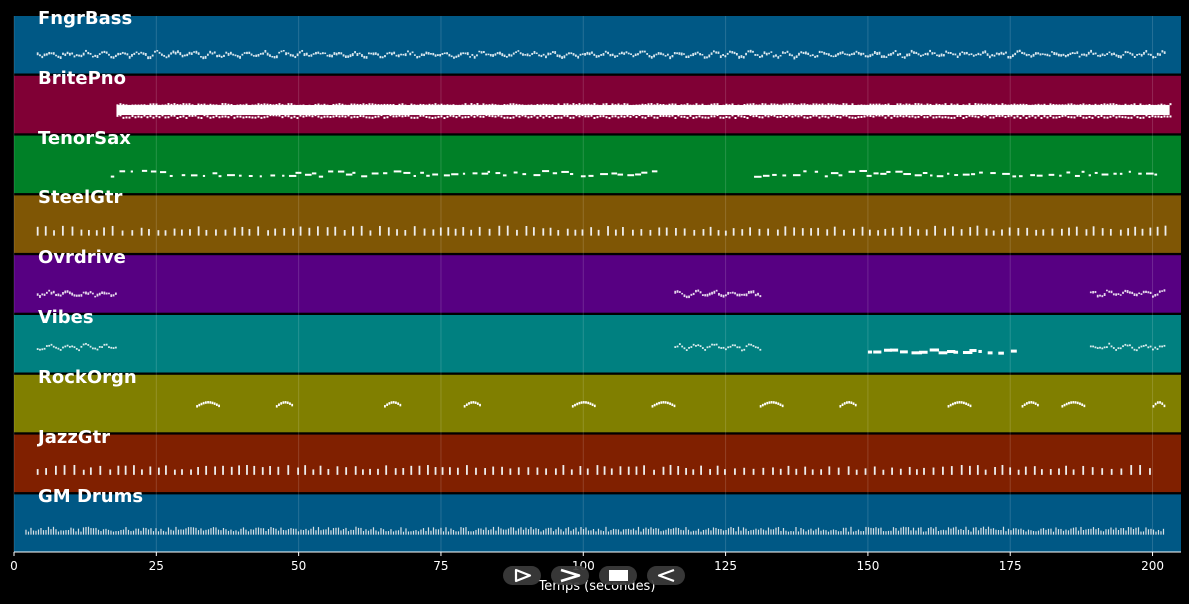 The image size is (1189, 604). I want to click on rewind-icon, so click(666, 575).